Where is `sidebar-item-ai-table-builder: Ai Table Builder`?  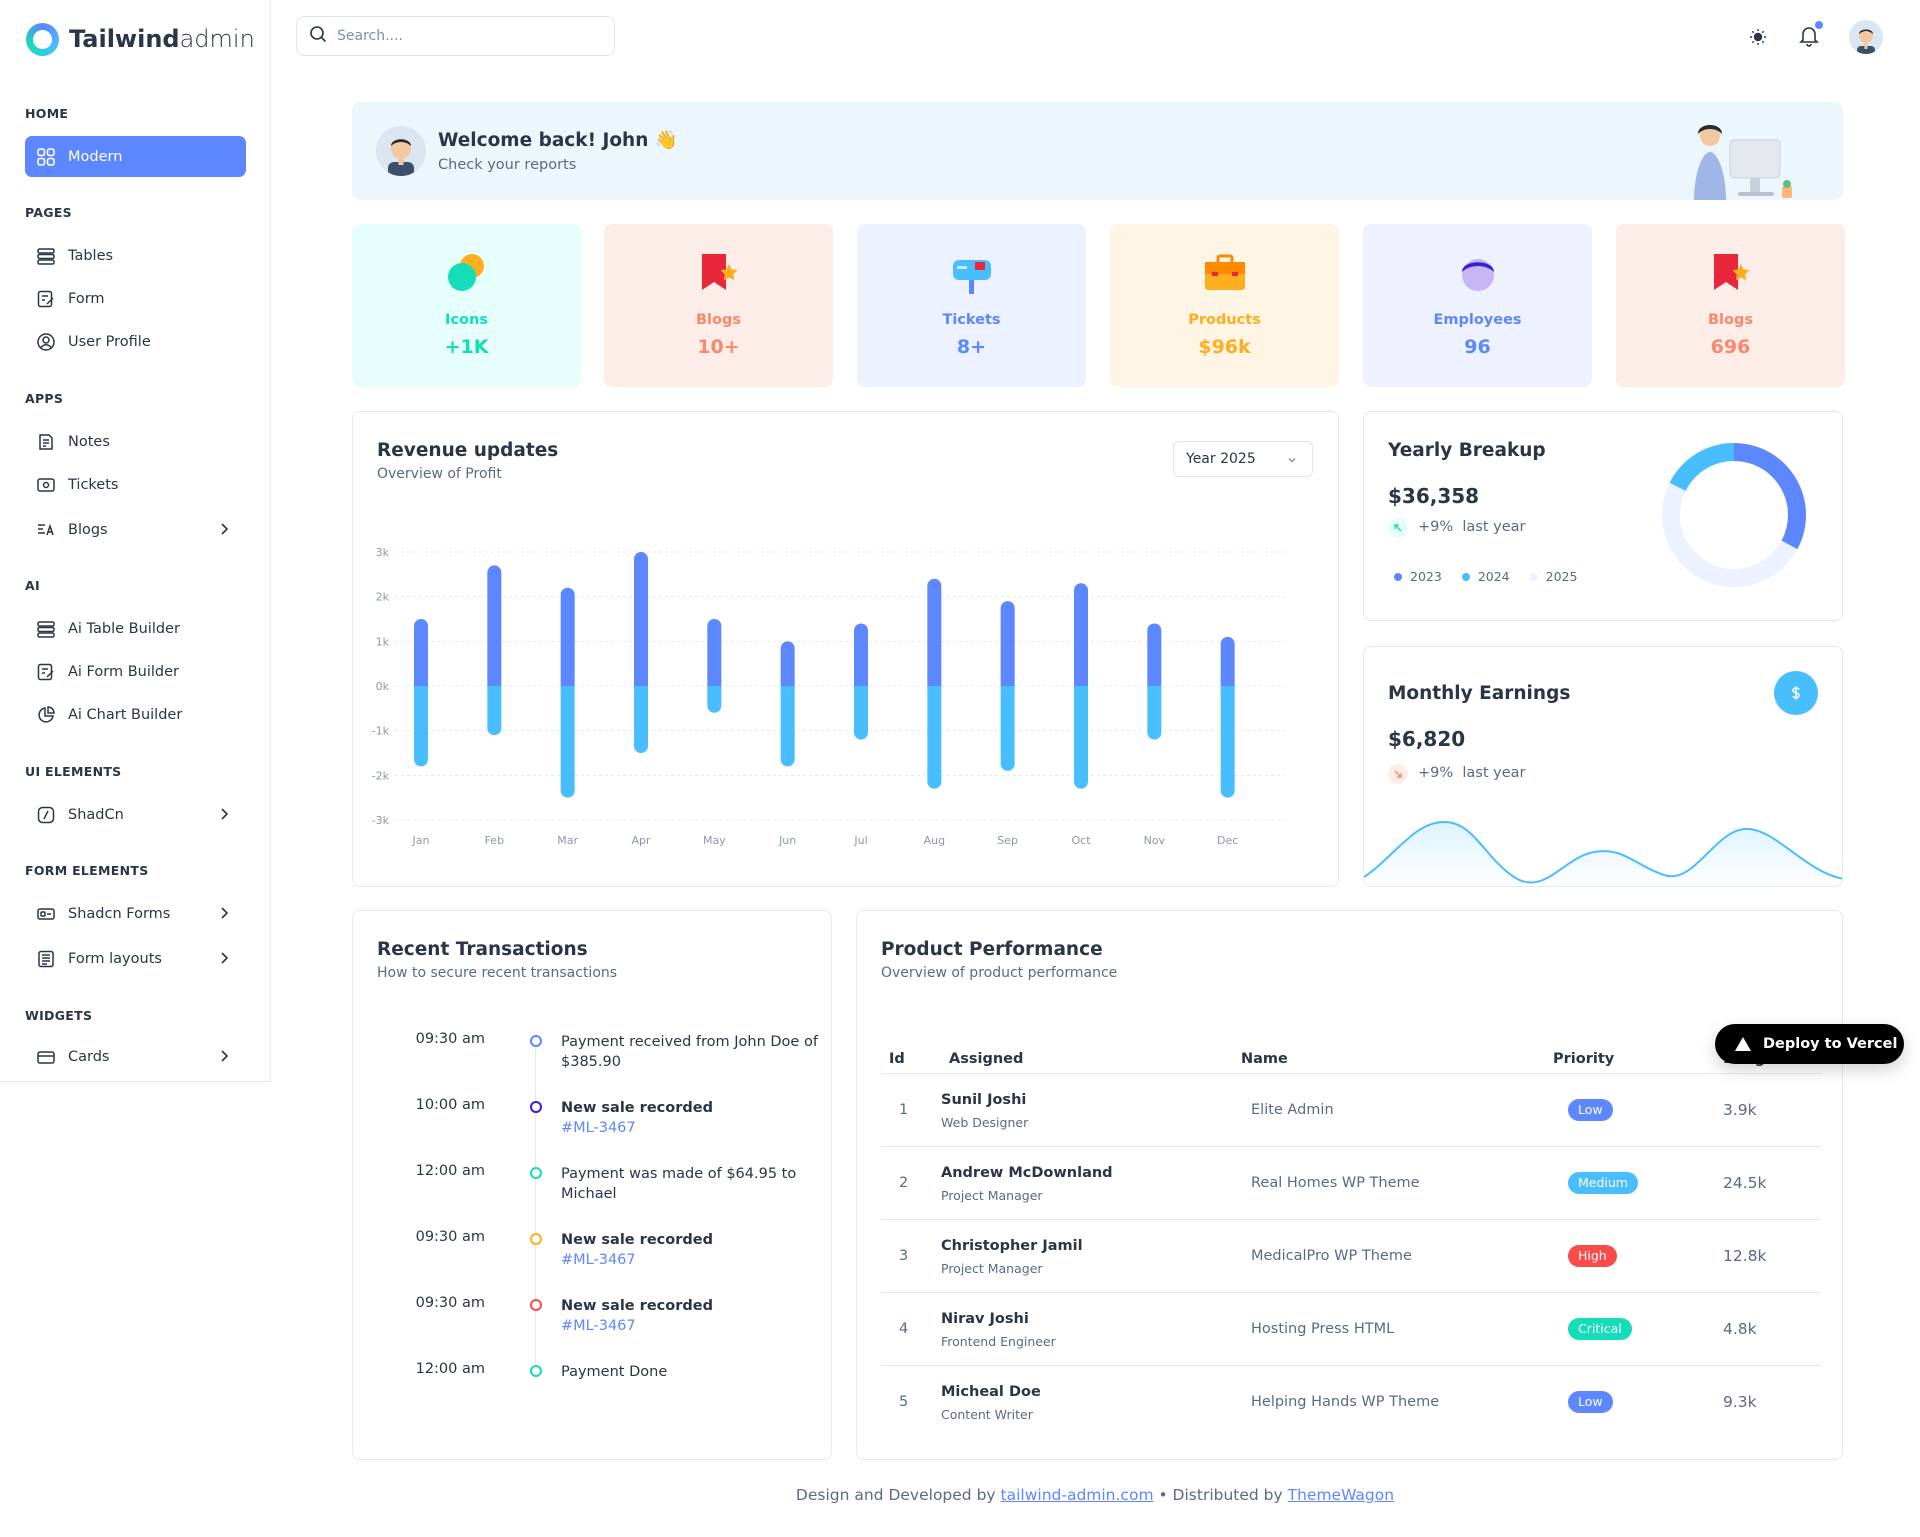
sidebar-item-ai-table-builder: Ai Table Builder is located at coordinates (135, 628).